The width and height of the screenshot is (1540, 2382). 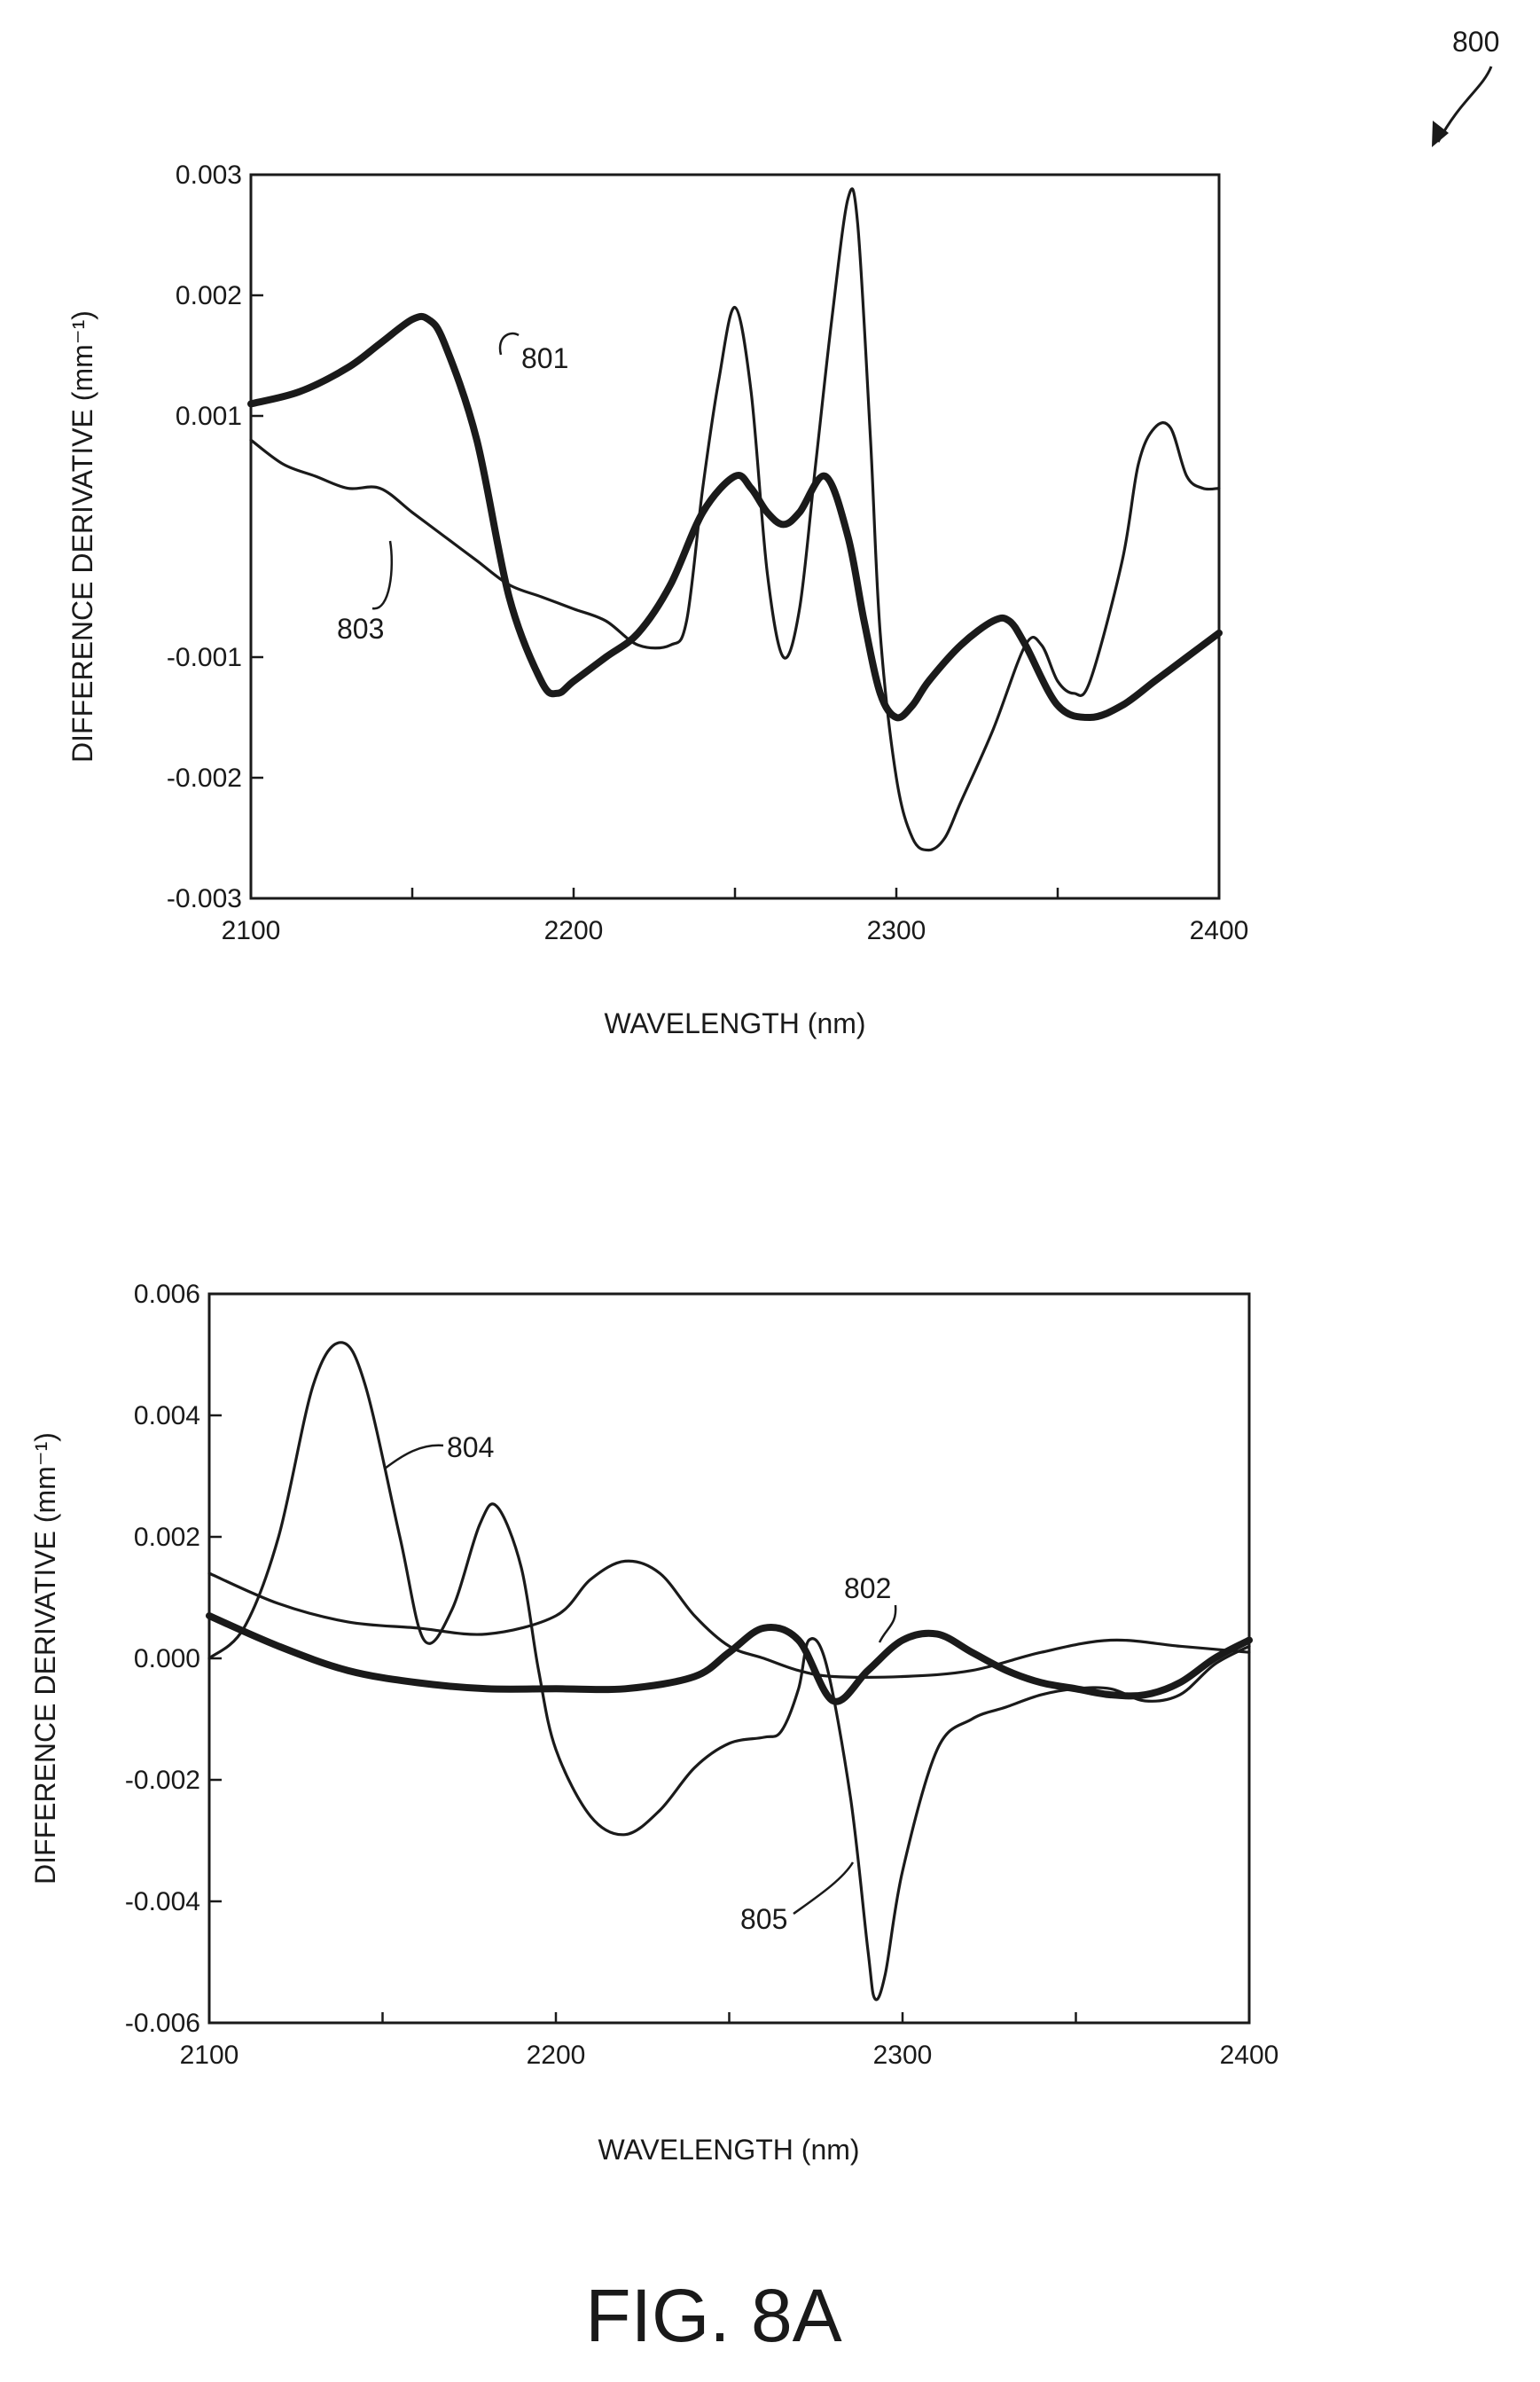 I want to click on figure-caption: FIG. 8A, so click(x=713, y=2315).